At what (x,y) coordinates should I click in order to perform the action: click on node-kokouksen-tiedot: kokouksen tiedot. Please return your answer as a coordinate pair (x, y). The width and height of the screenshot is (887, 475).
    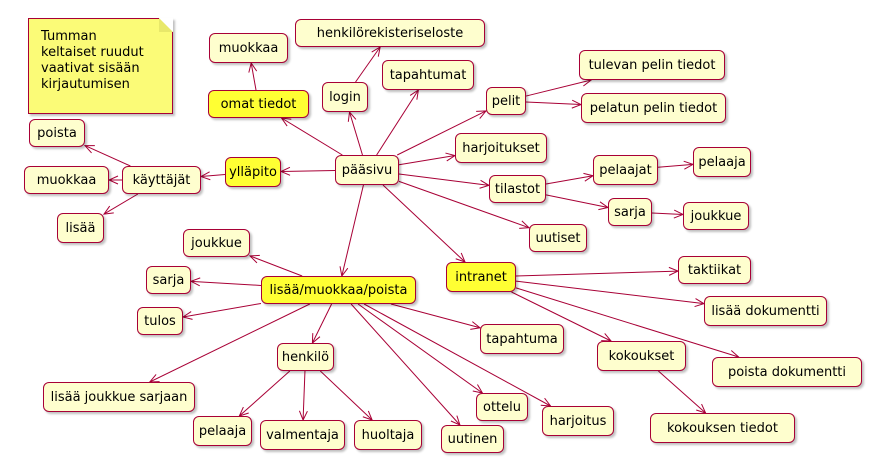
    Looking at the image, I should click on (722, 428).